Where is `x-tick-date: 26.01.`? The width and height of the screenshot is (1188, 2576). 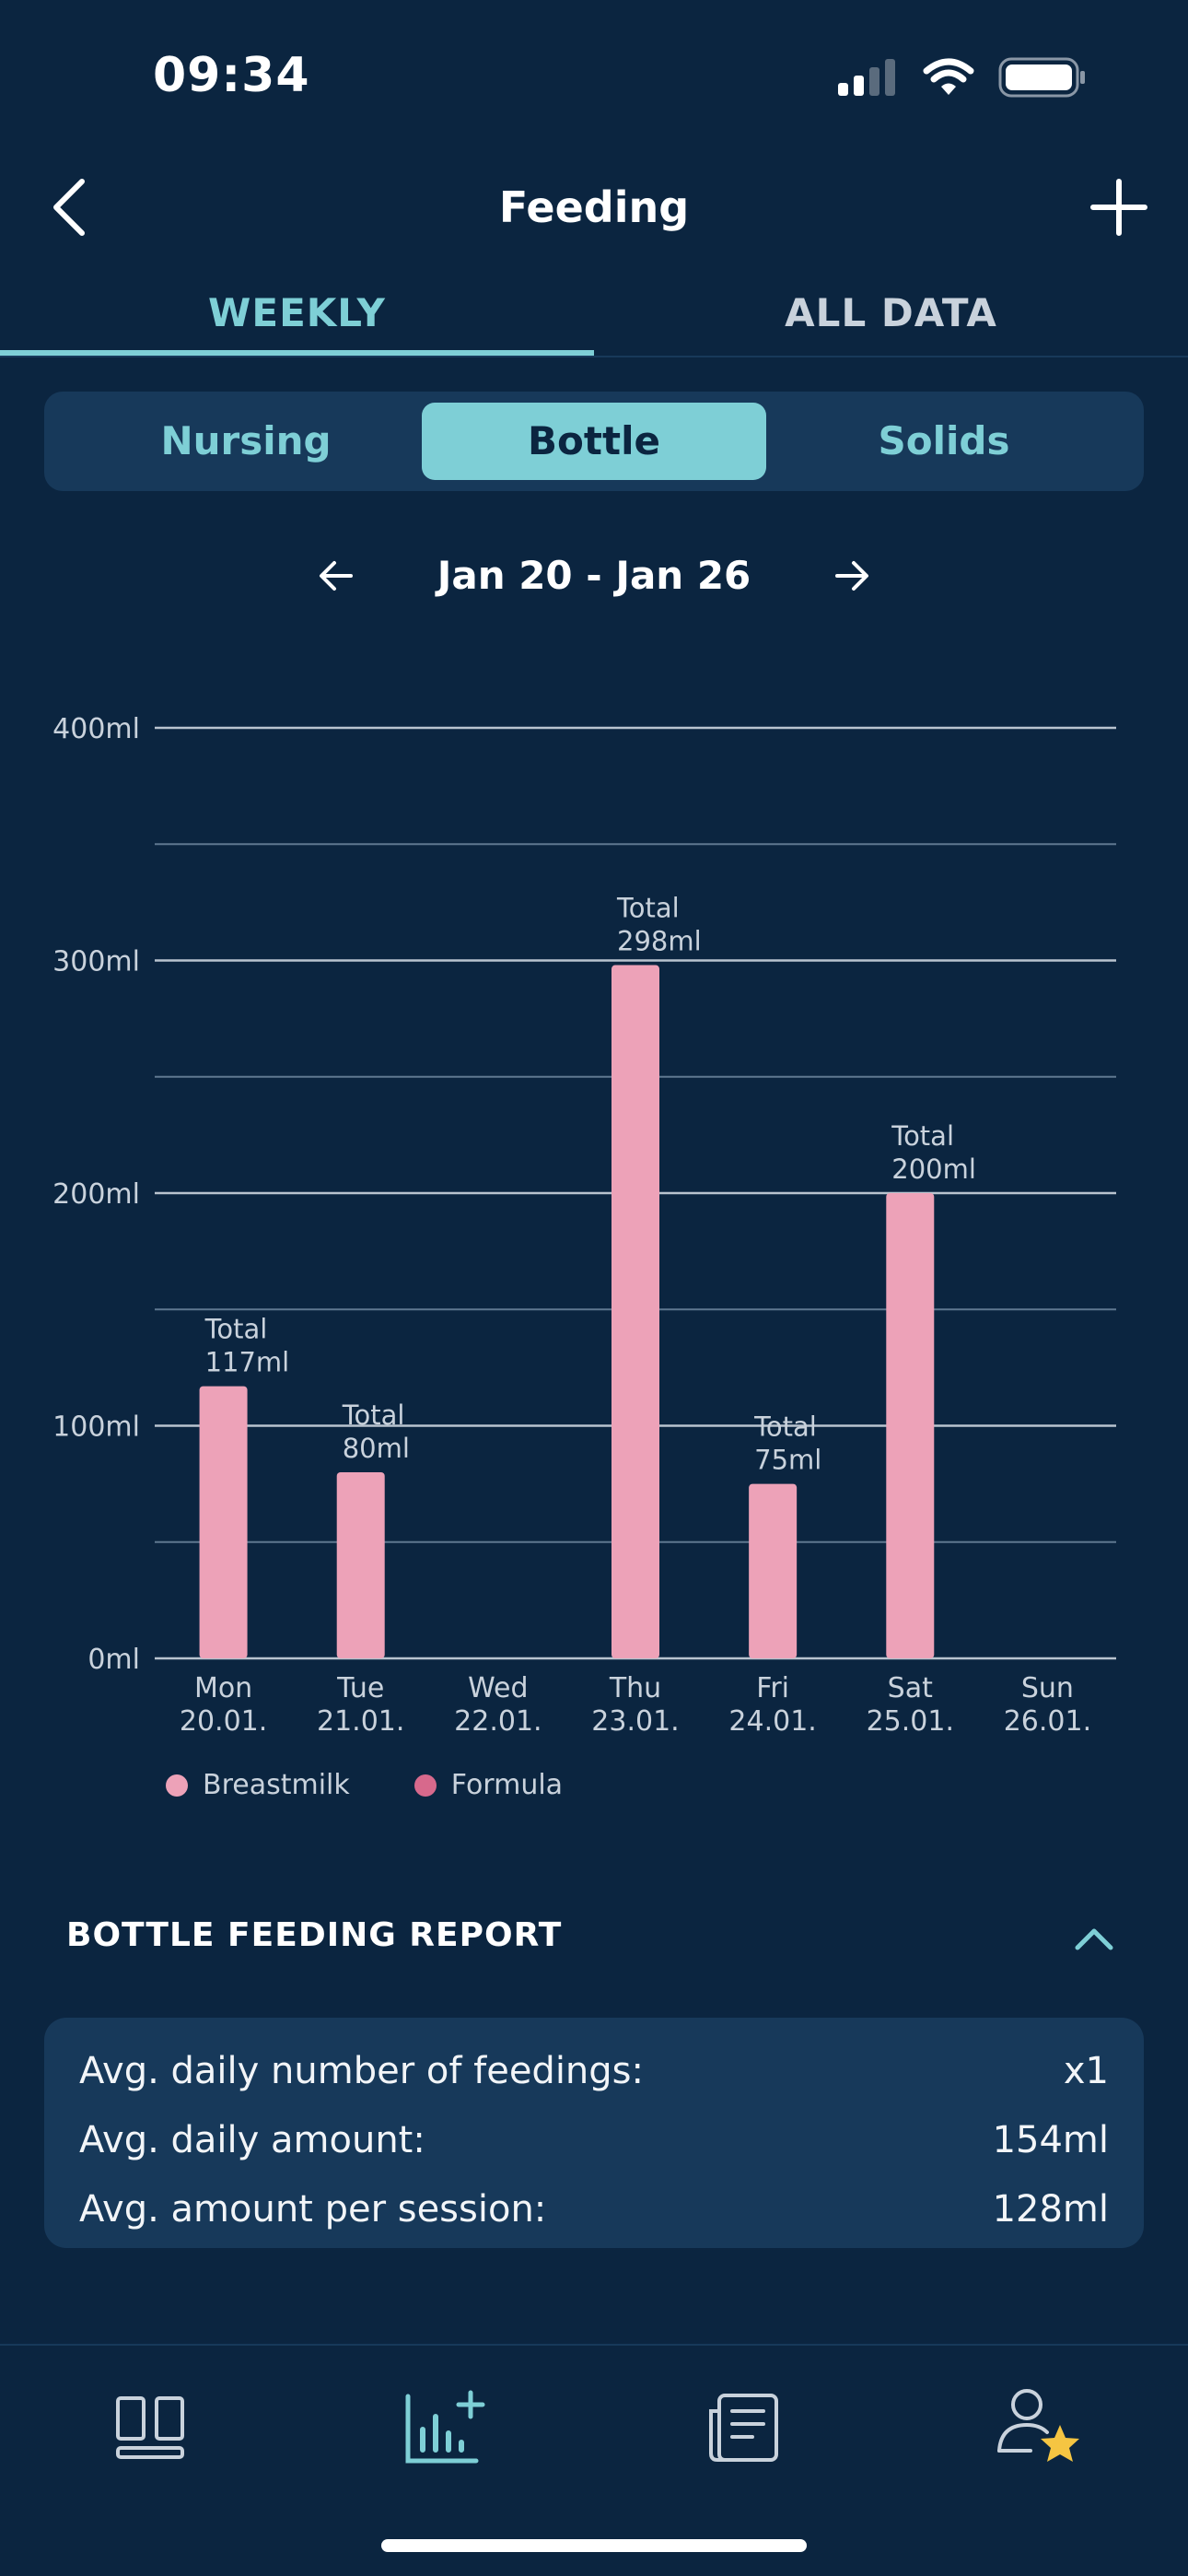
x-tick-date: 26.01. is located at coordinates (1047, 1721).